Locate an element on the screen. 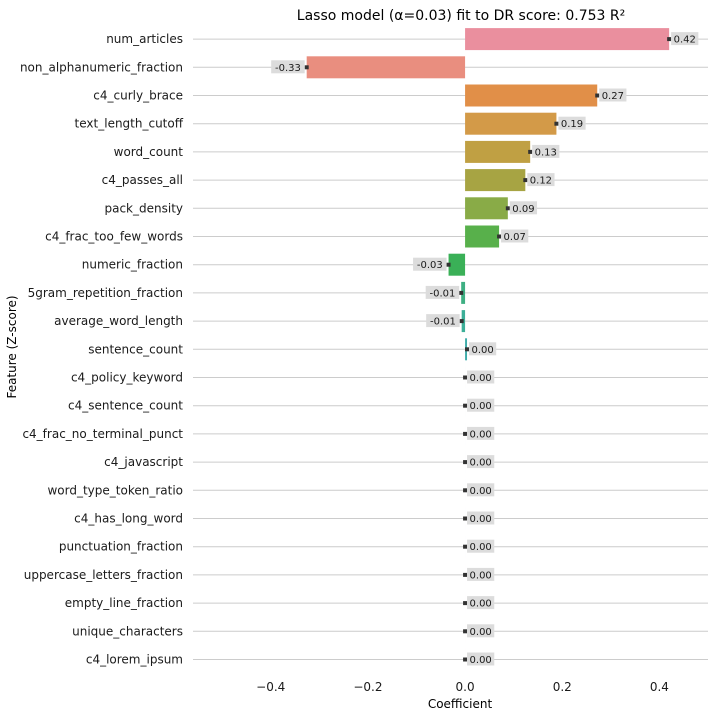 The height and width of the screenshot is (715, 714). y-tick-label: word_type_token_ratio is located at coordinates (115, 490).